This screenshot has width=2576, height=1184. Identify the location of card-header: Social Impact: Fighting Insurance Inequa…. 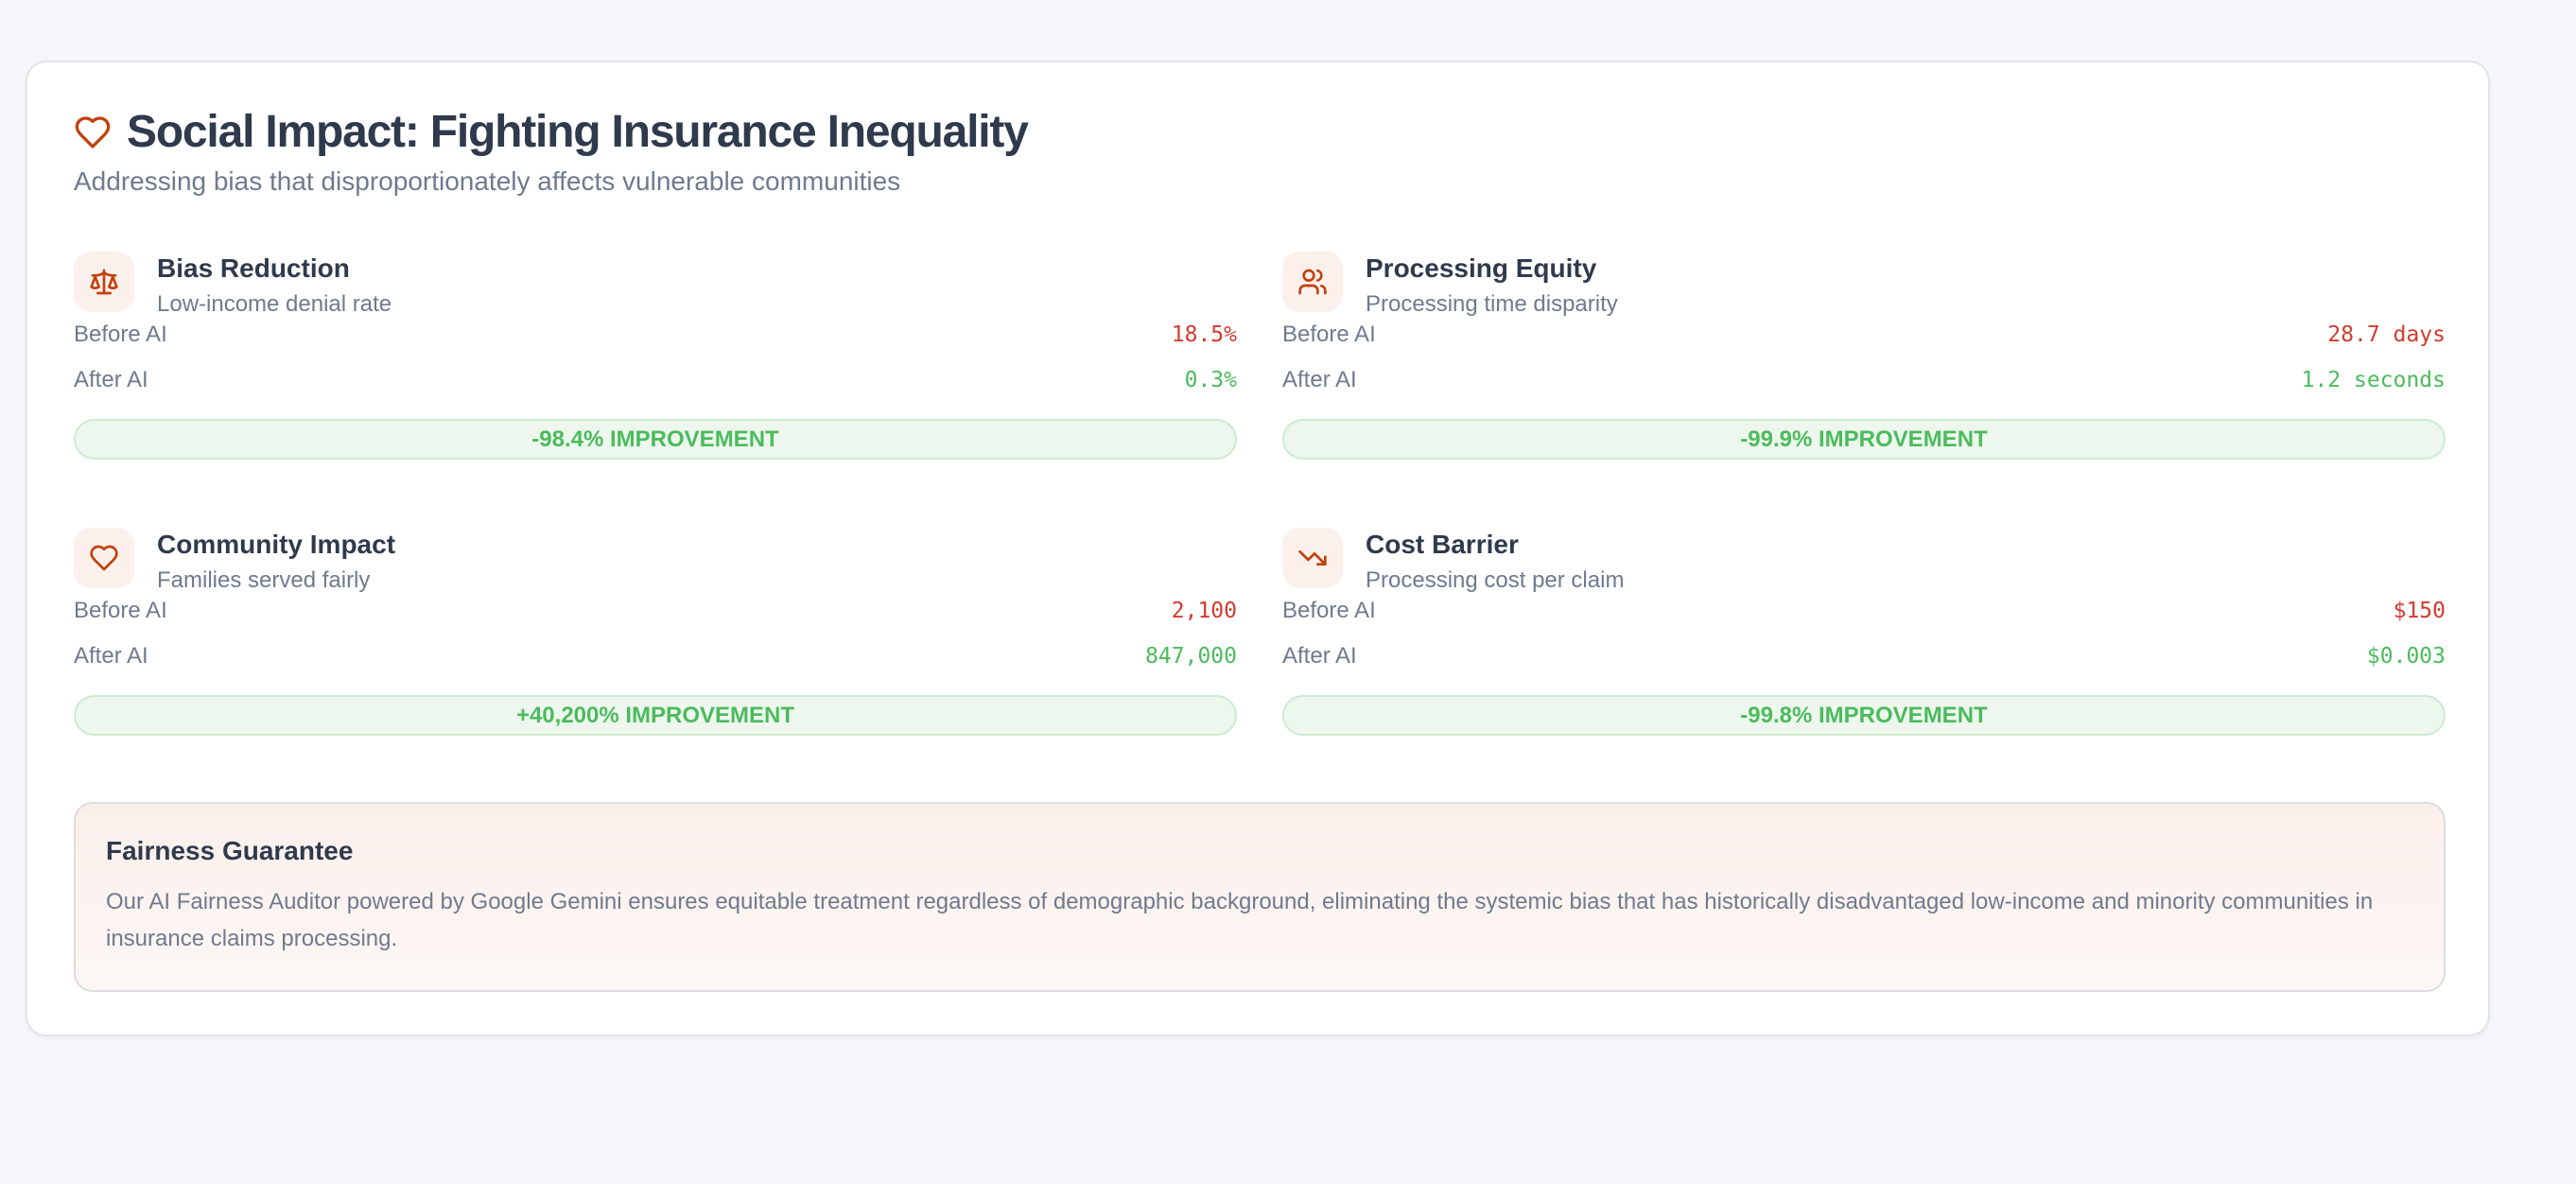
(551, 132).